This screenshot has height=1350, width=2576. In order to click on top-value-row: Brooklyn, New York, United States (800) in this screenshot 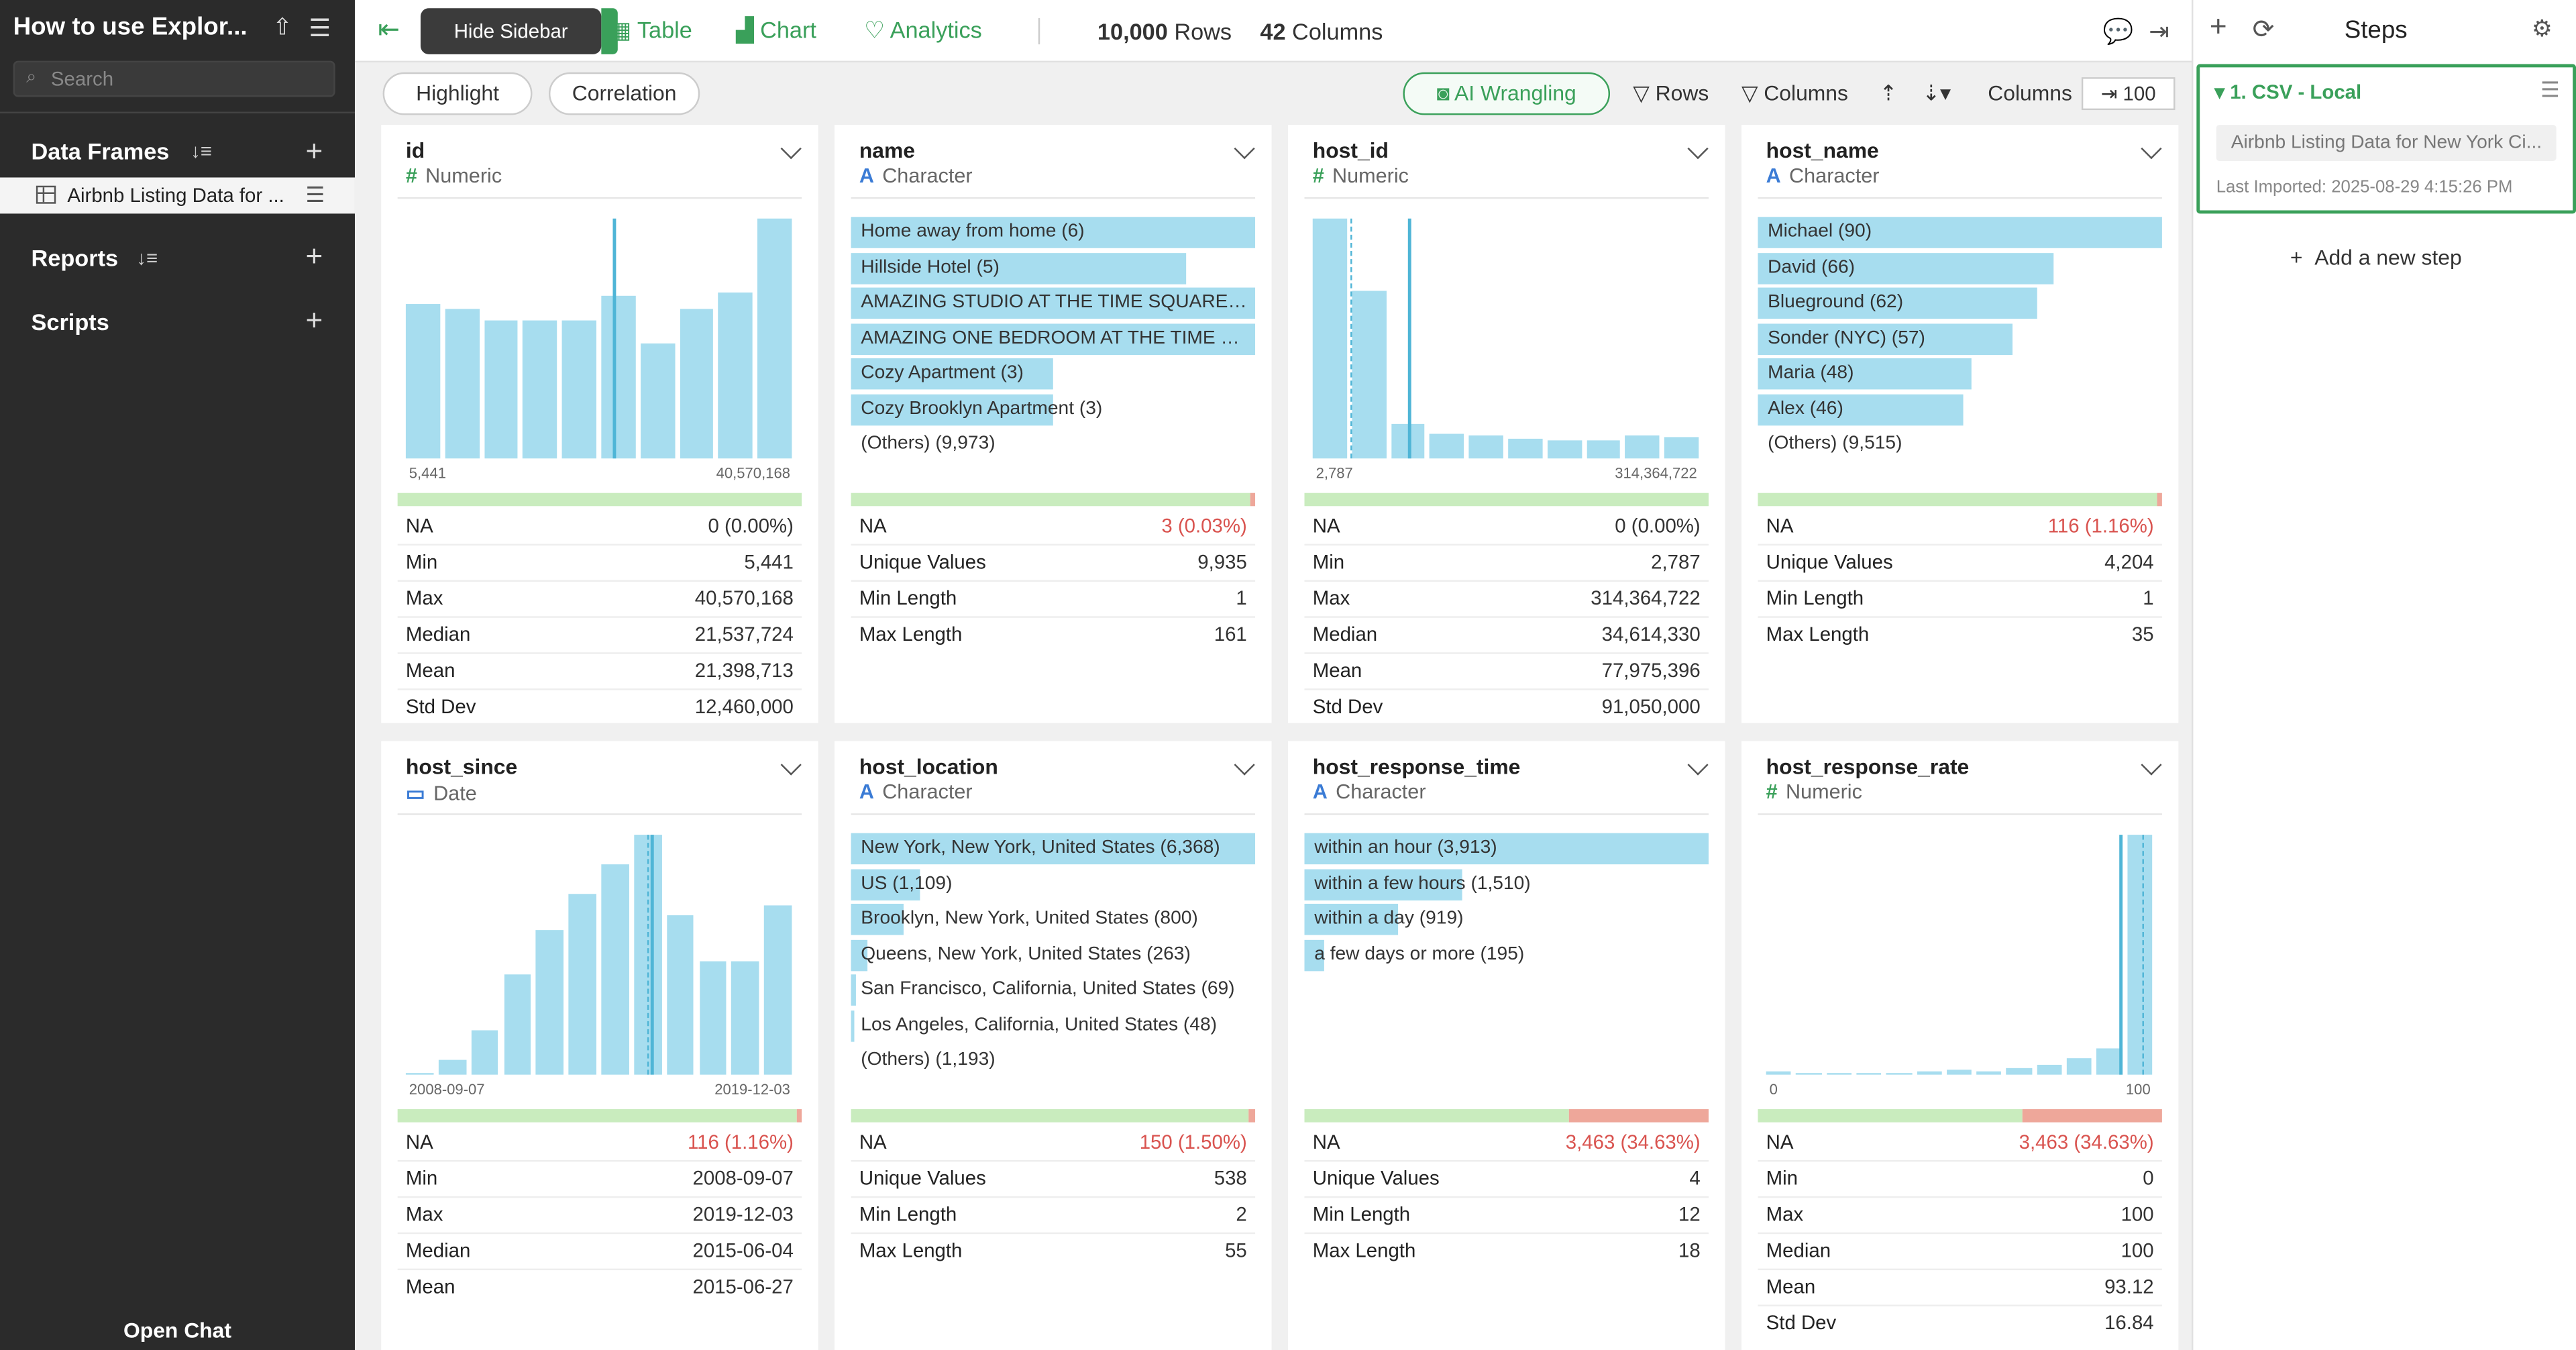, I will do `click(1053, 919)`.